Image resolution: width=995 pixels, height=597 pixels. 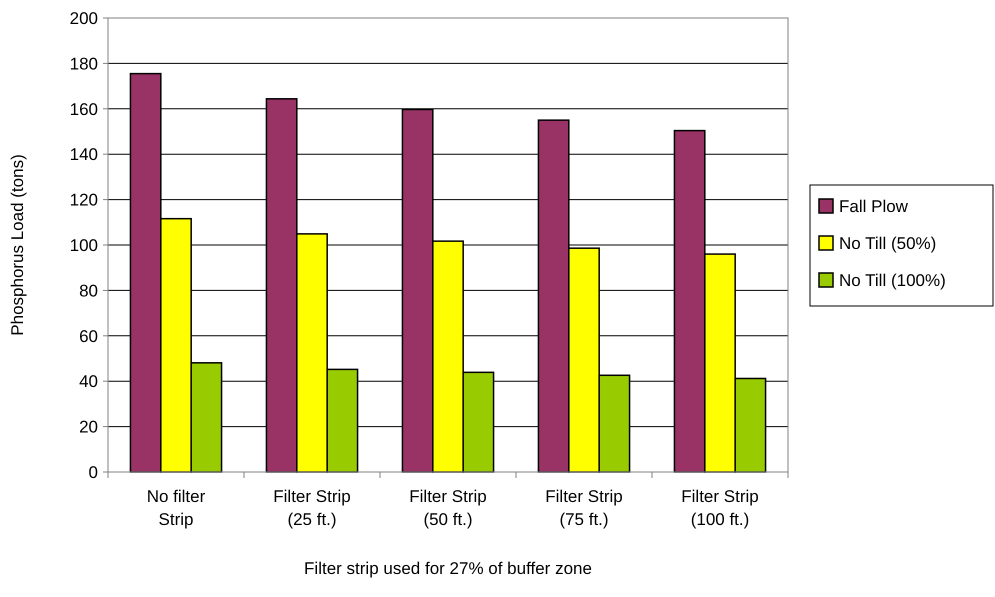 What do you see at coordinates (88, 427) in the screenshot?
I see `y-tick-label: 20` at bounding box center [88, 427].